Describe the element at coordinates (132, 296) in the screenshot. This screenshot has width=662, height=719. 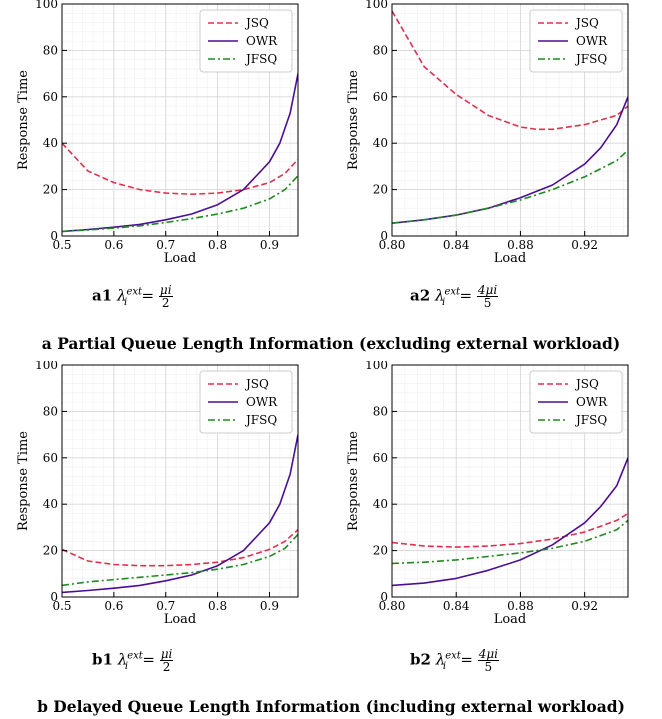
I see `caption-a1: a1 λexti = μi 2` at that location.